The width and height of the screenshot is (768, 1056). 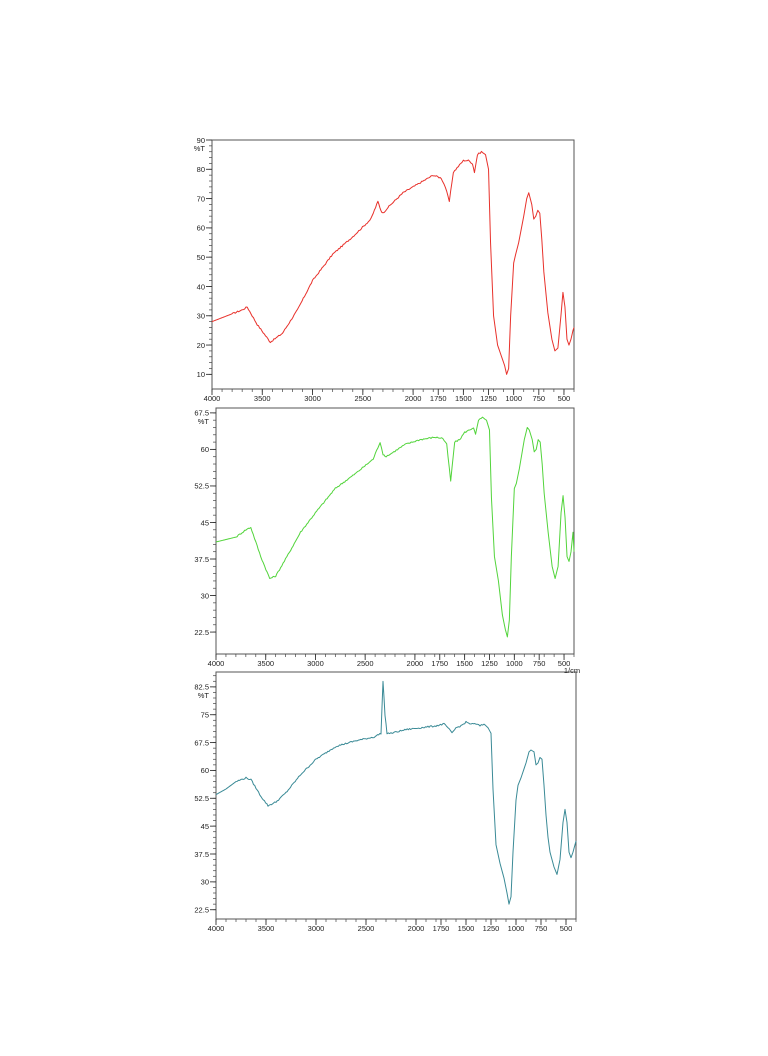 I want to click on y-tick-label: 50, so click(x=201, y=257).